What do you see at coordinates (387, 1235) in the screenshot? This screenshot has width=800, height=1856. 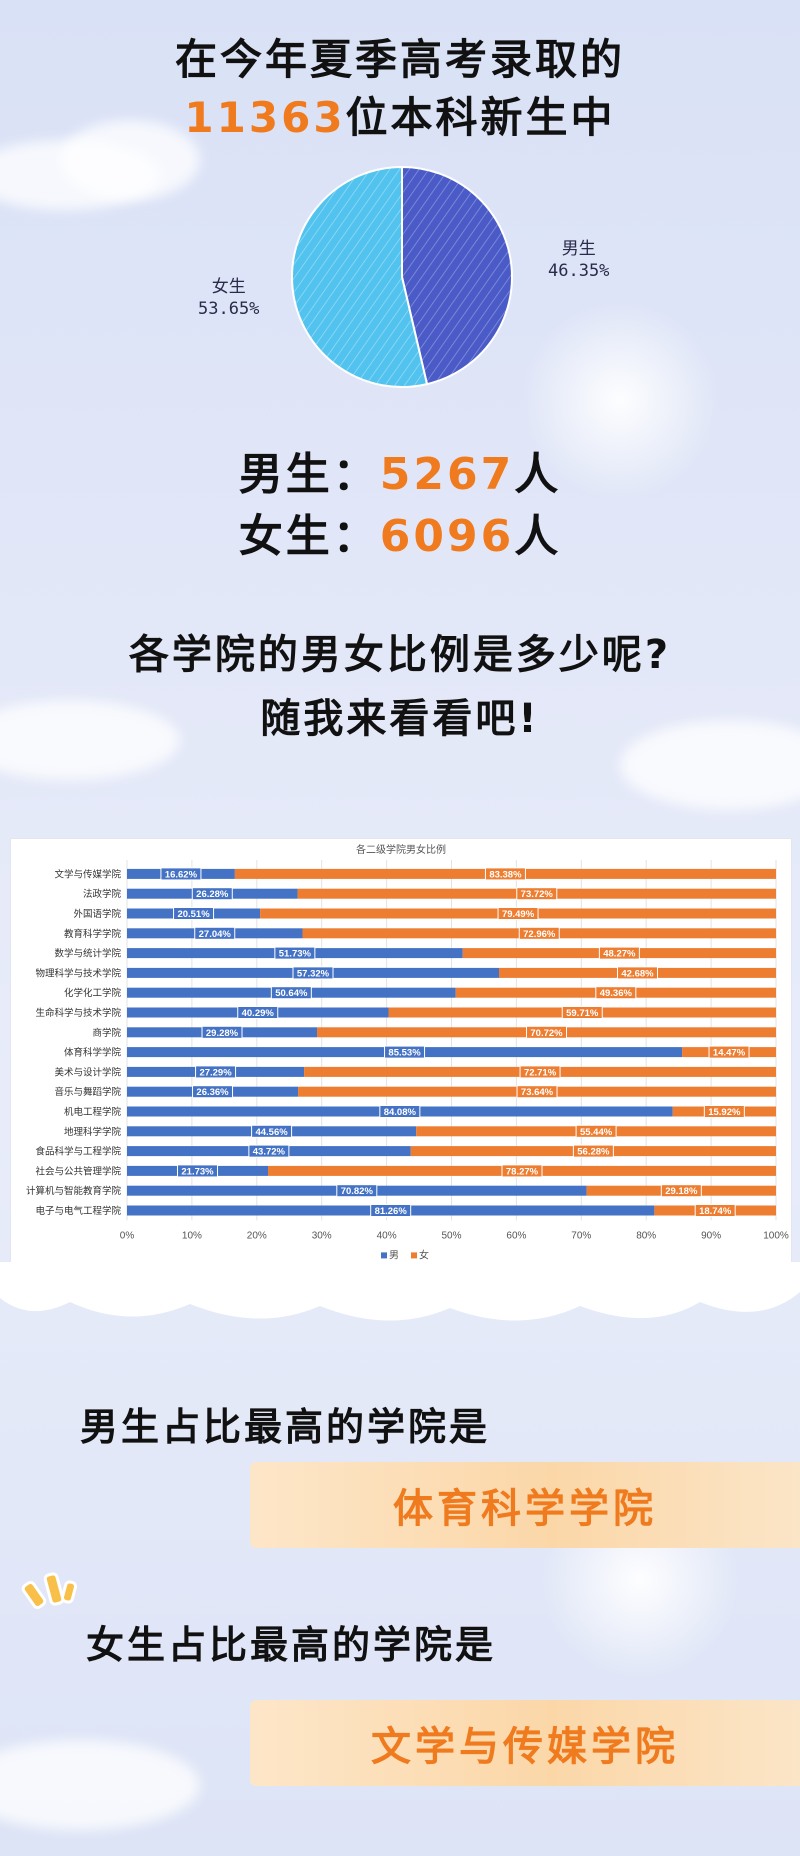 I see `x-tick-label: 40%` at bounding box center [387, 1235].